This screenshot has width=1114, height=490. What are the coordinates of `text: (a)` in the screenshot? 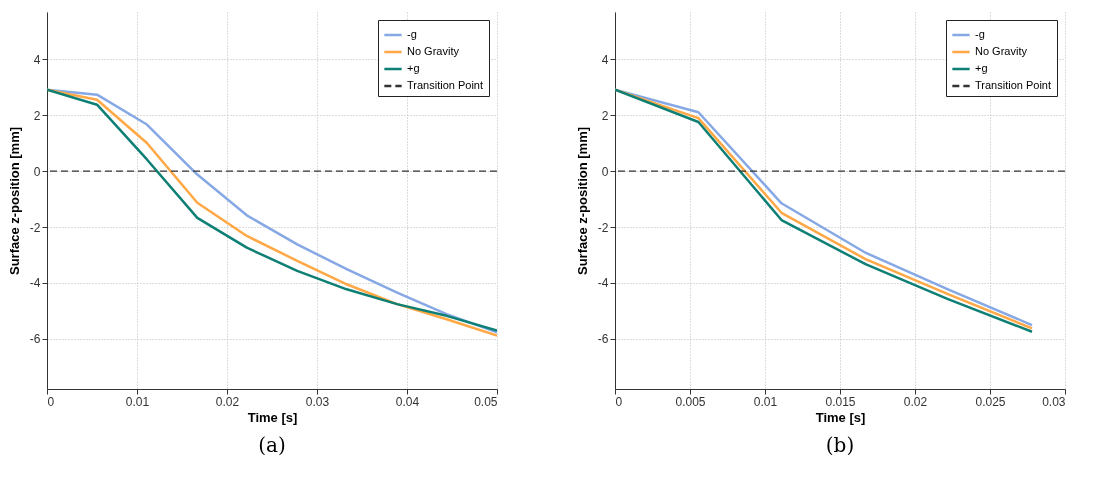 It's located at (272, 445).